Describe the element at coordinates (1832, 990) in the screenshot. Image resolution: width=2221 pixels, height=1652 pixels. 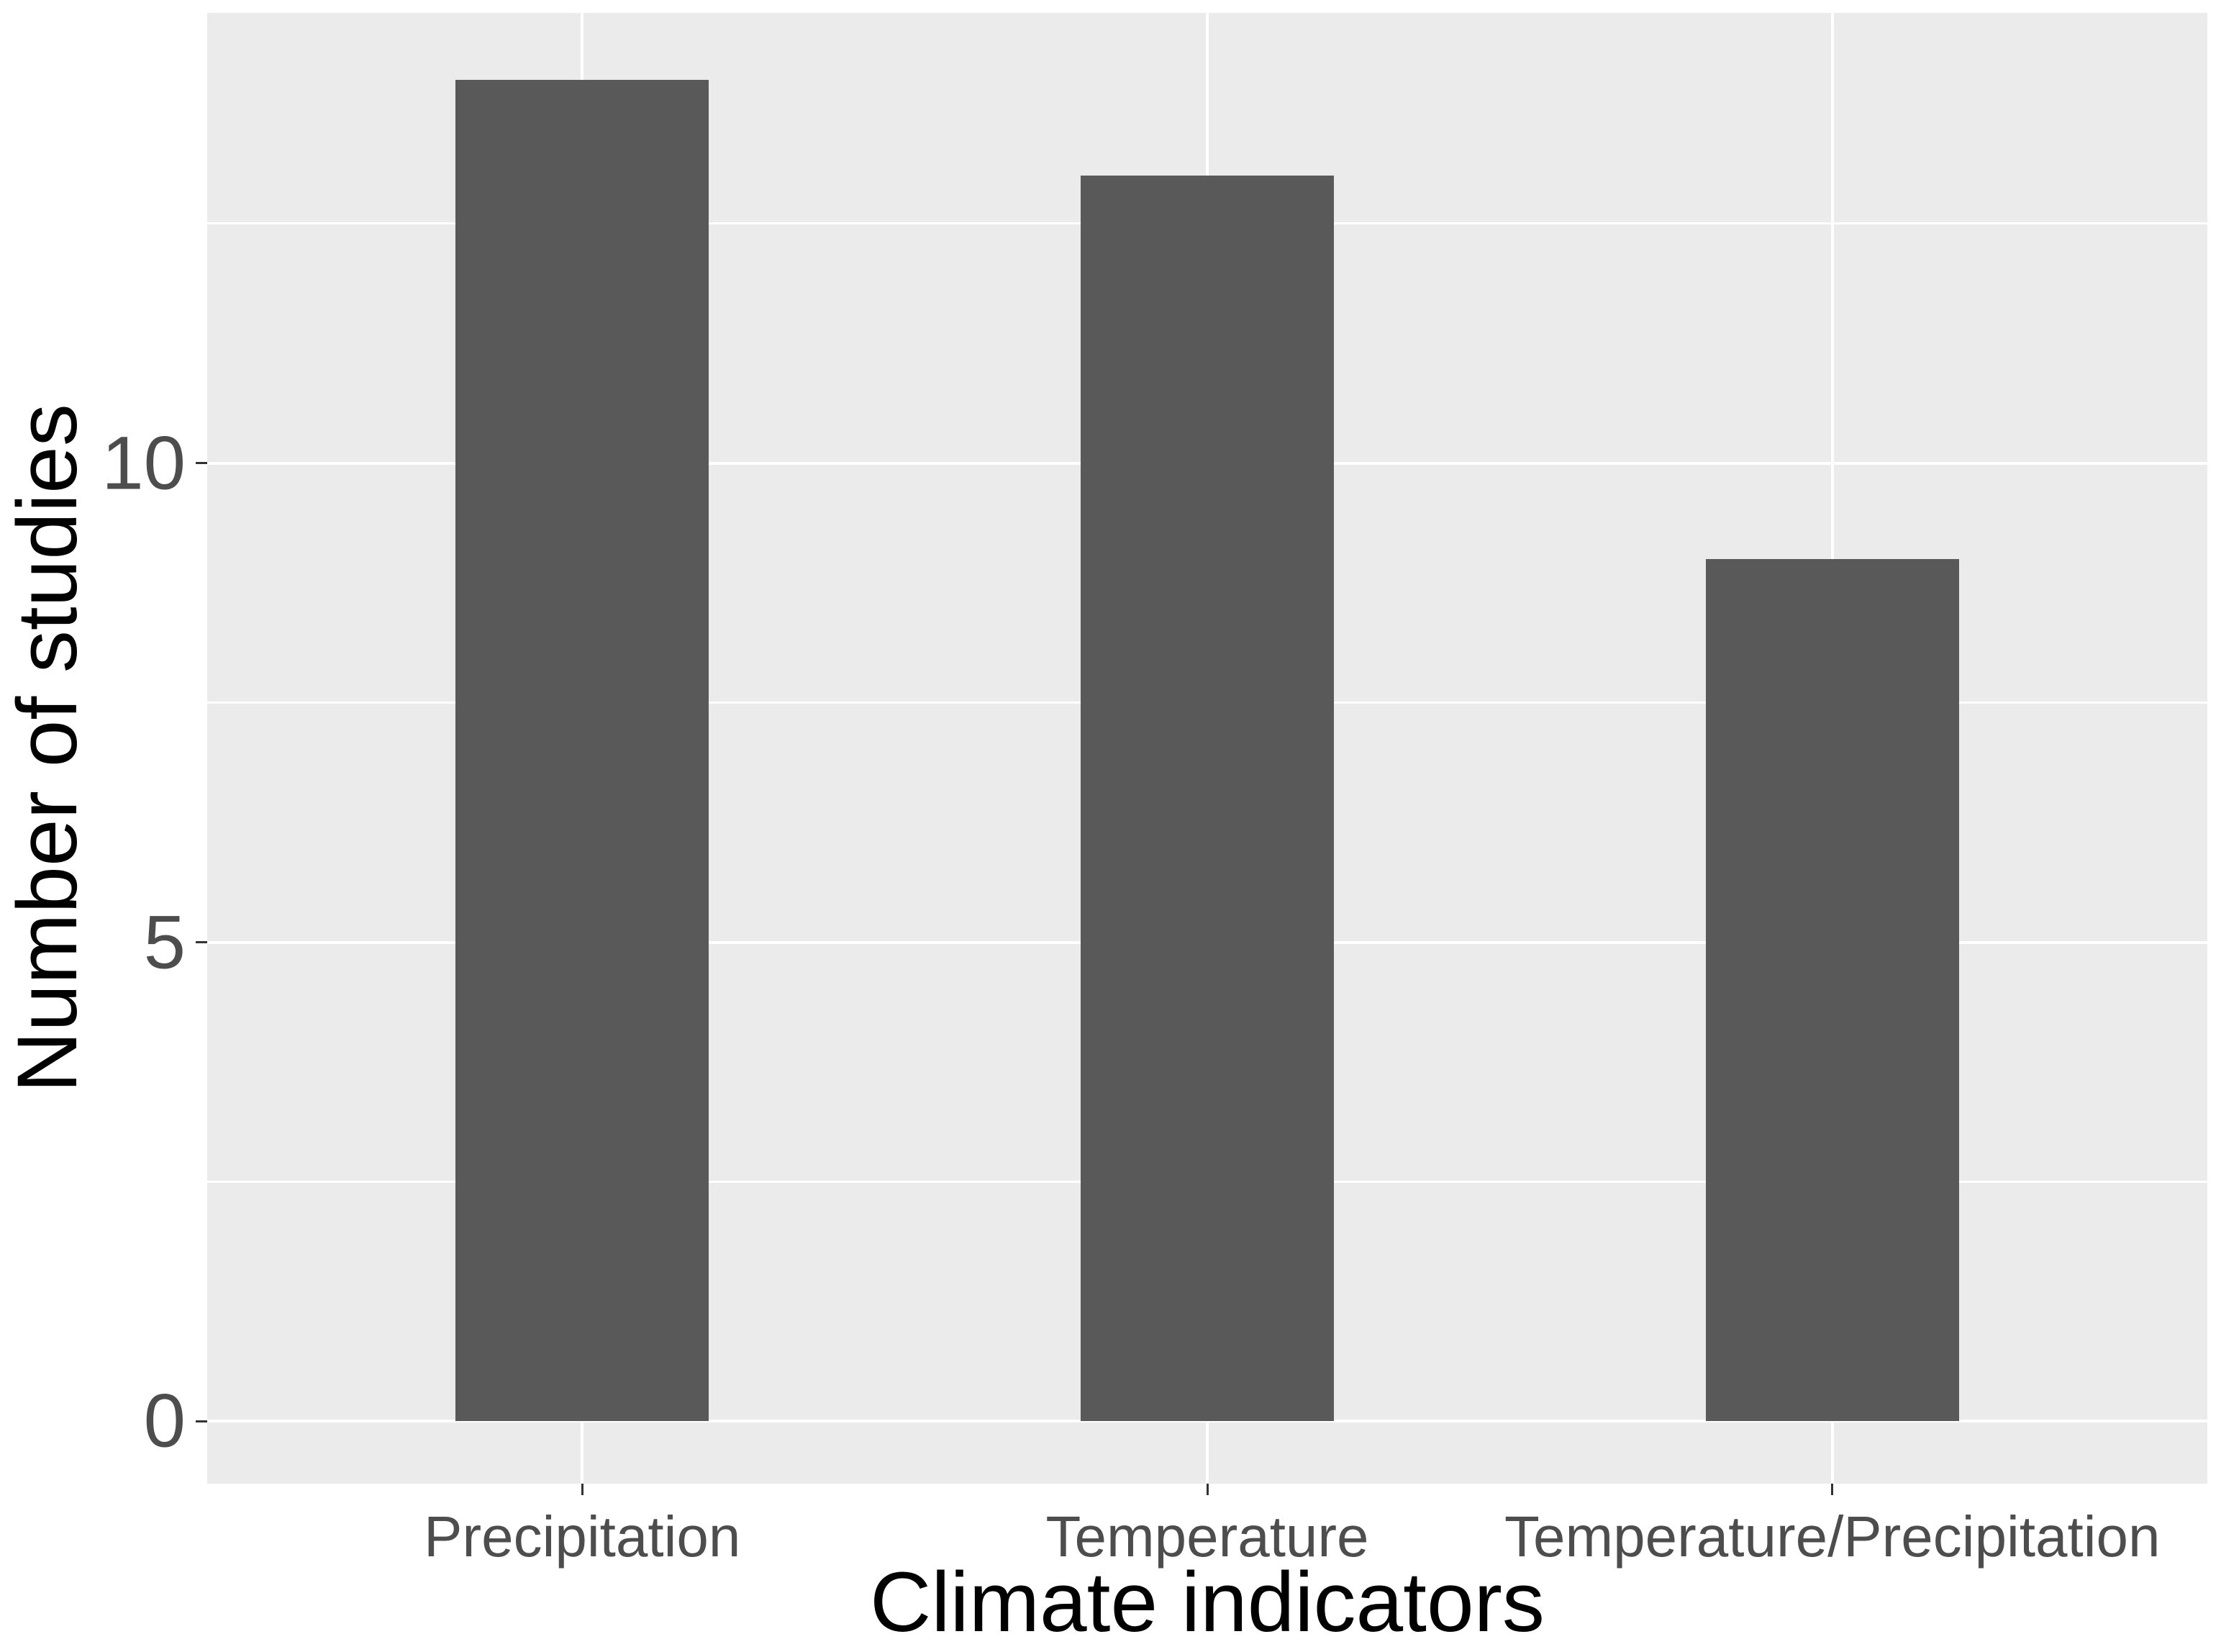
I see `bar-temperature-precipitation` at that location.